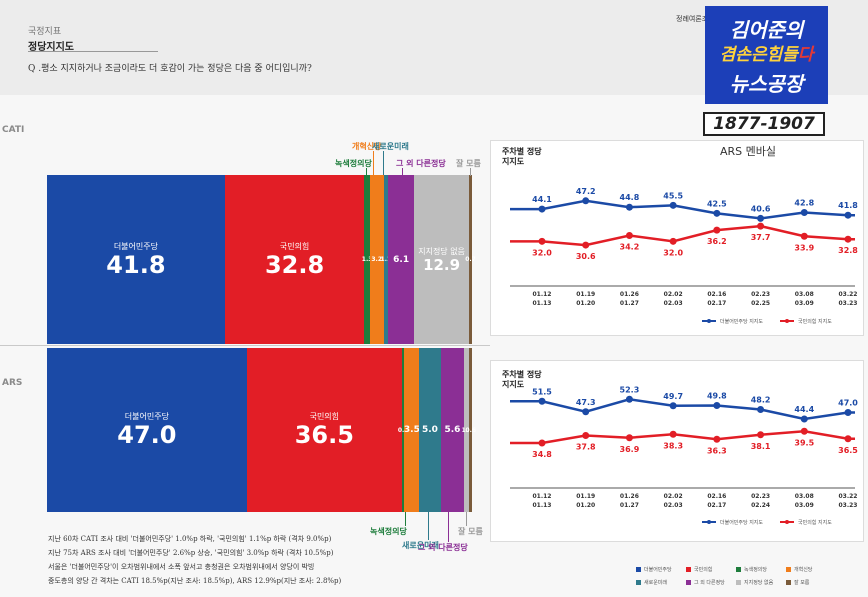 Image resolution: width=868 pixels, height=597 pixels. Describe the element at coordinates (13, 130) in the screenshot. I see `section-label-cati: CATI` at that location.